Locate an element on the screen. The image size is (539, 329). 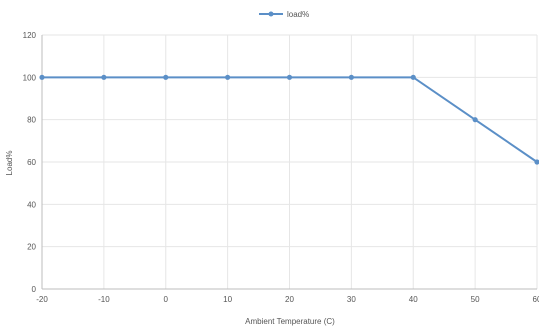
y-tick-label: 80 is located at coordinates (31, 120).